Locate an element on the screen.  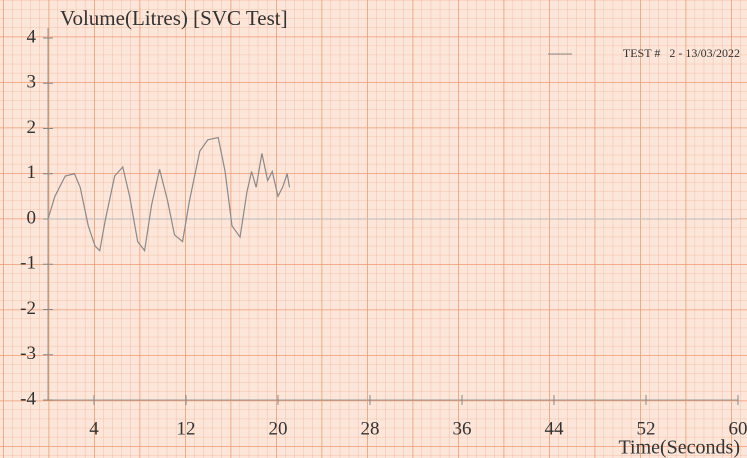
legend-label: TEST # 2 - 13/03/2022 is located at coordinates (681, 53).